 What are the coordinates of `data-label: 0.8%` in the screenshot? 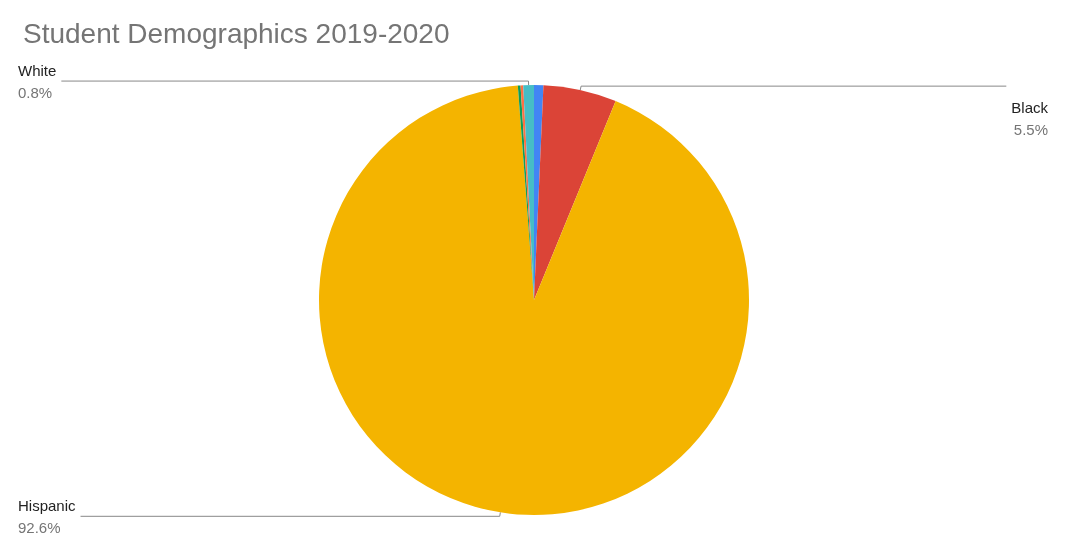 It's located at (35, 92).